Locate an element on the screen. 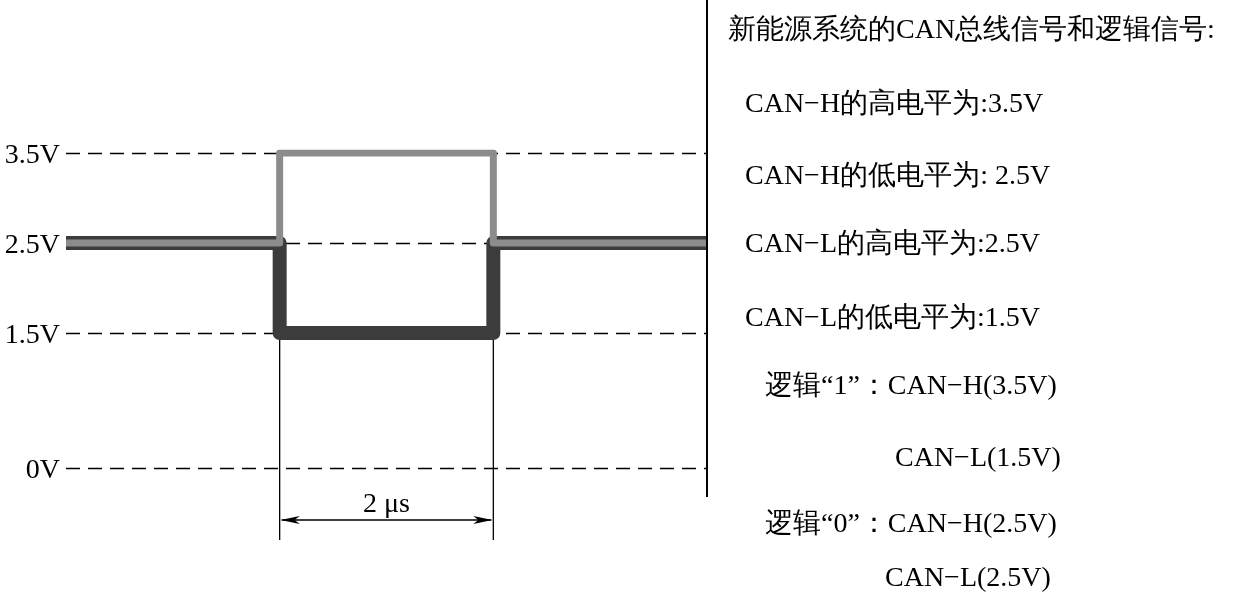 This screenshot has width=1249, height=592. text: 逻辑“0”：CAN−H(2.5V) is located at coordinates (911, 522).